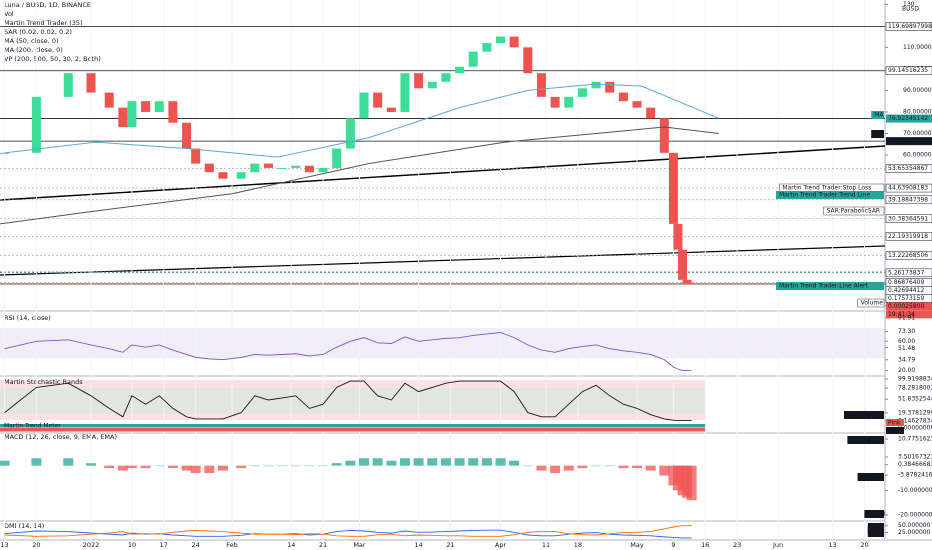 The height and width of the screenshot is (550, 932). What do you see at coordinates (906, 341) in the screenshot?
I see `y-tick-label: 60.00` at bounding box center [906, 341].